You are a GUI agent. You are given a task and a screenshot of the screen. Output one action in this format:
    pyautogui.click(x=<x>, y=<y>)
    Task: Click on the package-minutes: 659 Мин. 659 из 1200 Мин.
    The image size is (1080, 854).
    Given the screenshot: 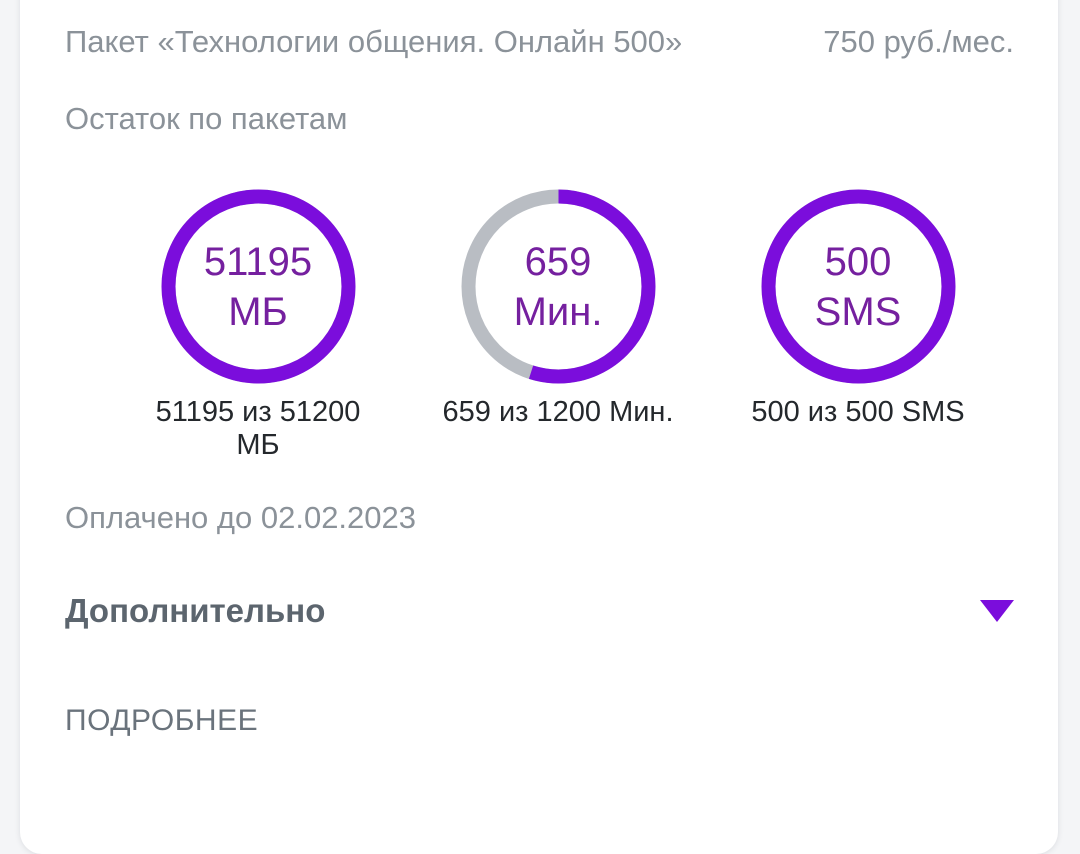 What is the action you would take?
    pyautogui.click(x=558, y=325)
    